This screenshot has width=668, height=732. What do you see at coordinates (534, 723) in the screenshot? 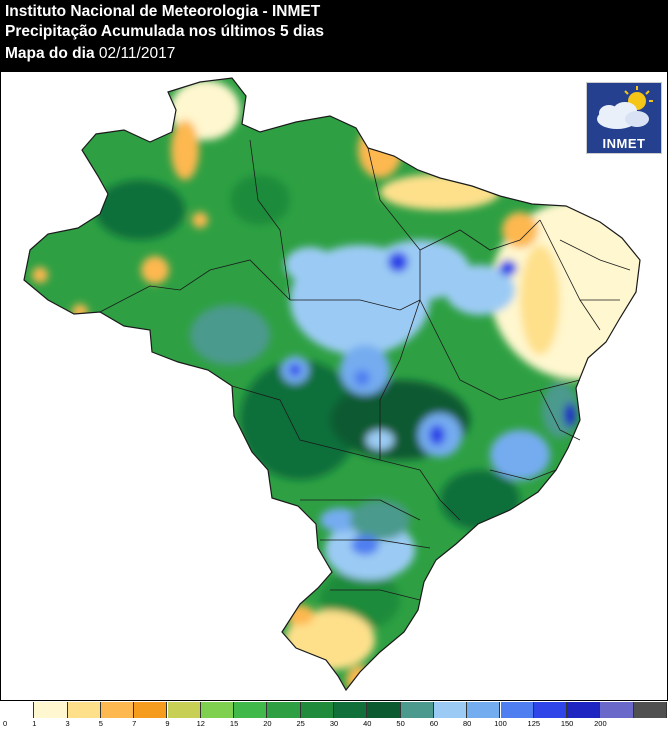
I see `legend-tick-label: 125` at bounding box center [534, 723].